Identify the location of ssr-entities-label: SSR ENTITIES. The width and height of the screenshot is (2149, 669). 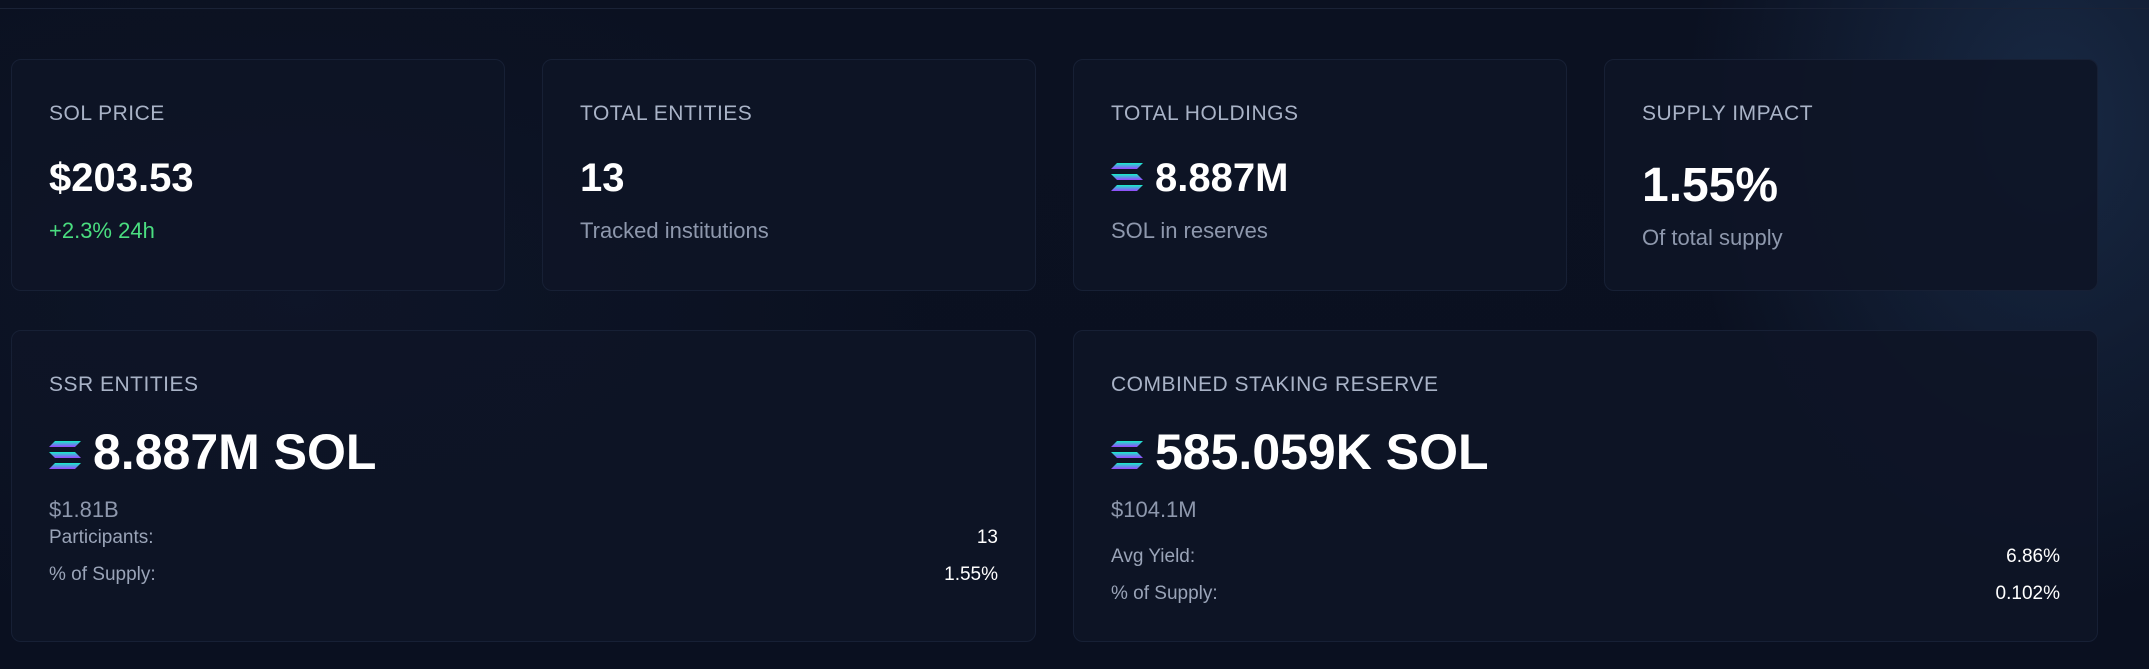
(124, 384).